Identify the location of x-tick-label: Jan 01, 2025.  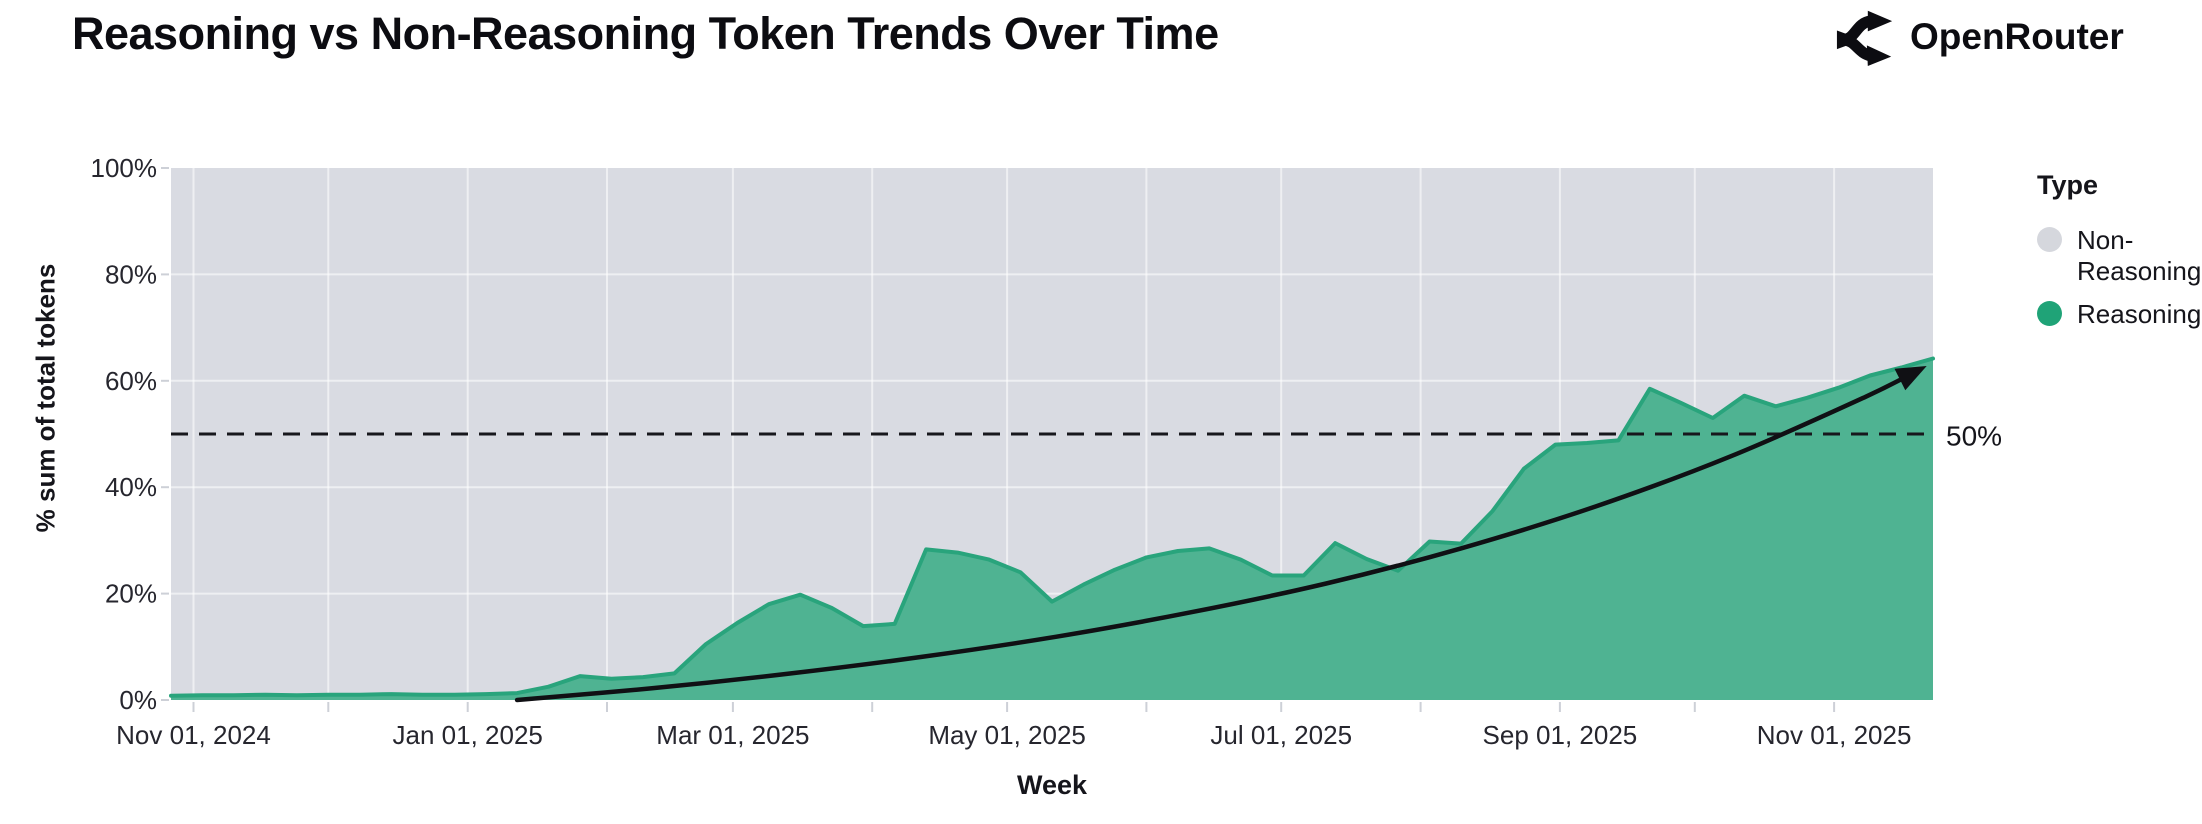
(468, 735).